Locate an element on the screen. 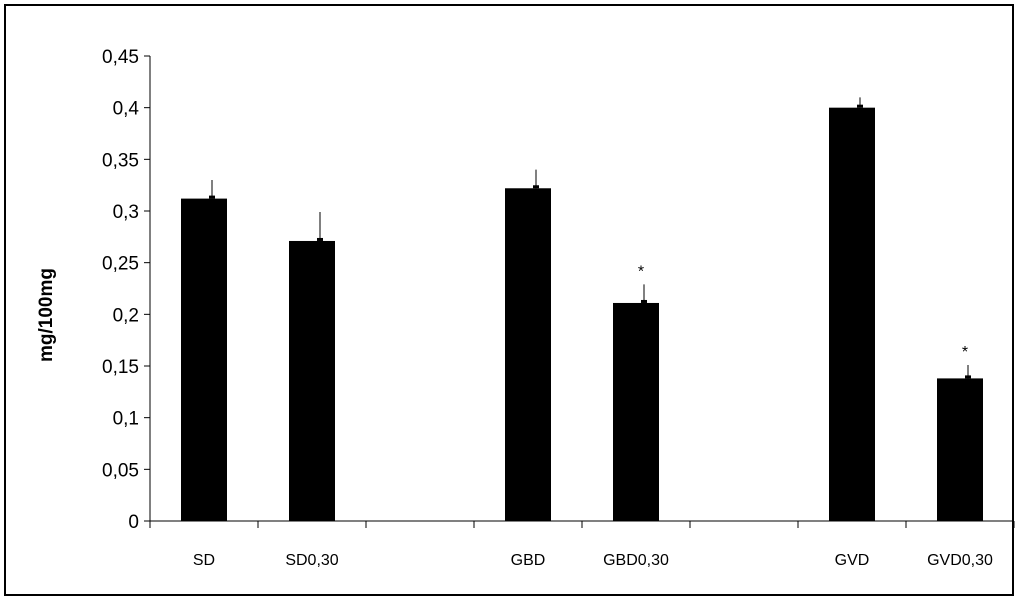 Image resolution: width=1020 pixels, height=602 pixels. x-category-label: SD is located at coordinates (204, 560).